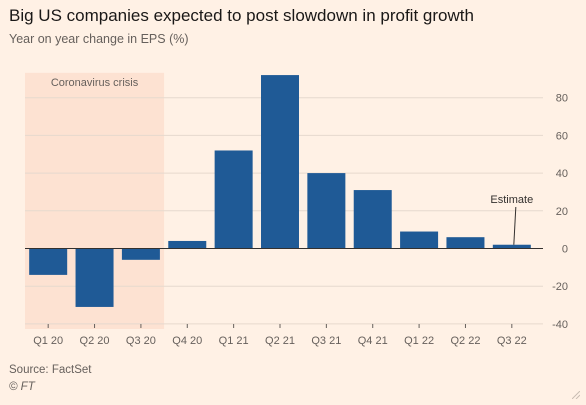 This screenshot has height=405, width=586. What do you see at coordinates (280, 341) in the screenshot?
I see `x-tick-label: Q2 21` at bounding box center [280, 341].